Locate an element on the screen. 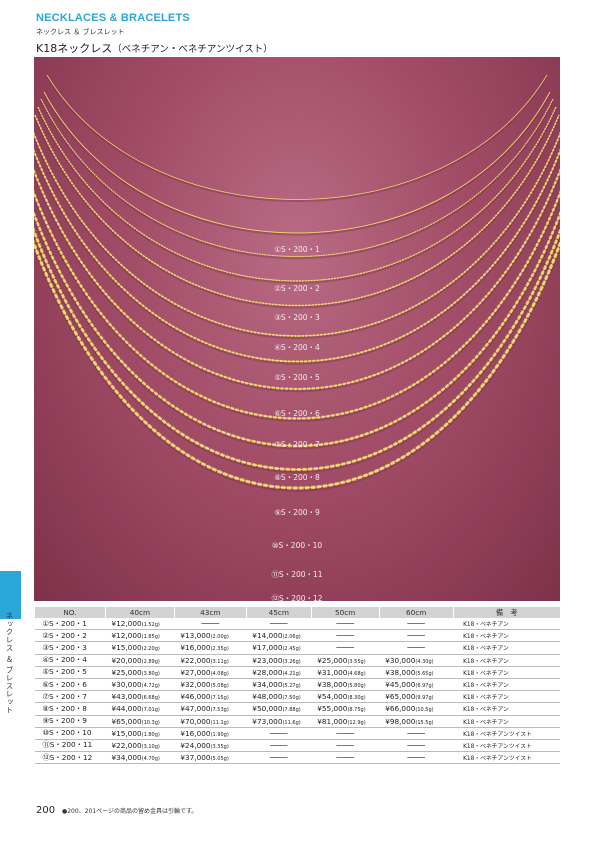  price-cell: ¥23,000(3.26g) is located at coordinates (279, 660).